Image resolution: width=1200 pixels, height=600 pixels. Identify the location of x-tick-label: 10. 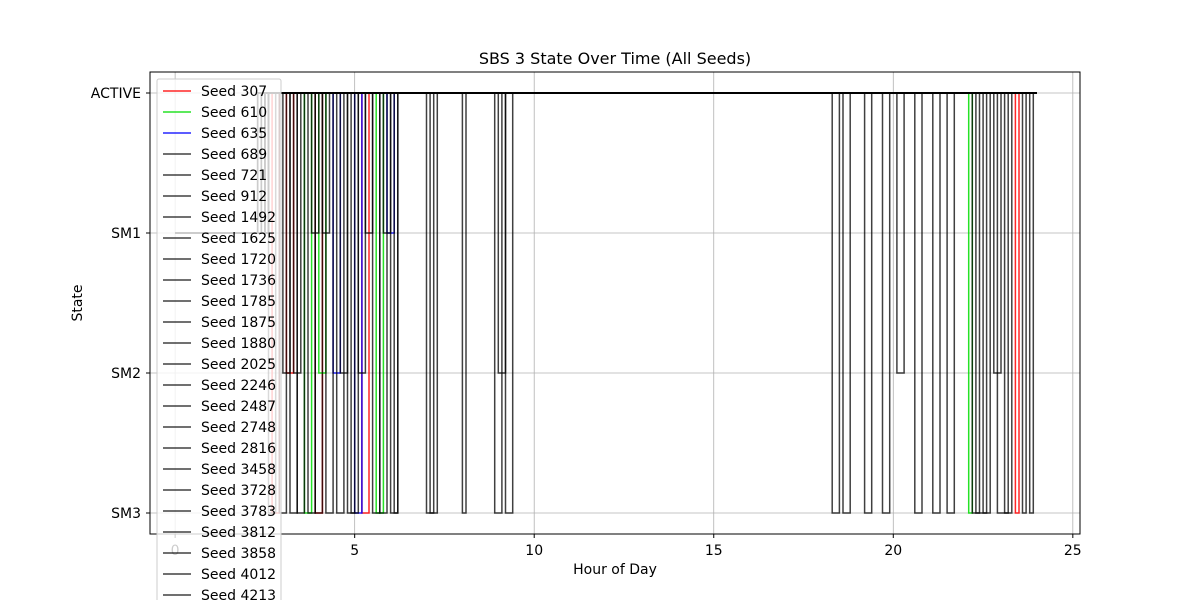
(534, 551).